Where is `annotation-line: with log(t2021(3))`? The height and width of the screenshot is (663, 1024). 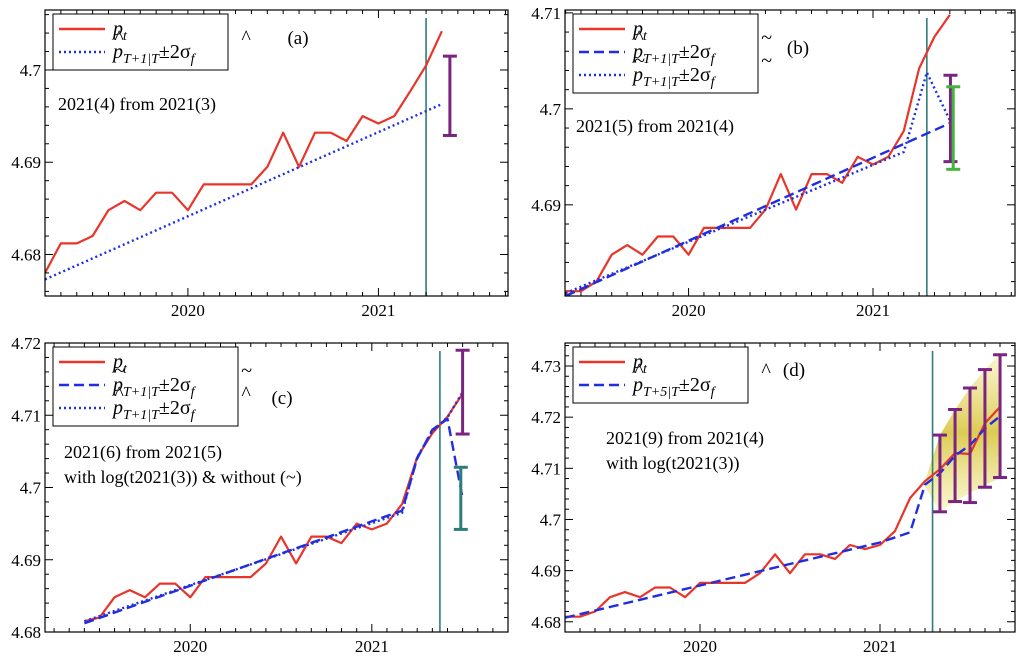 annotation-line: with log(t2021(3)) is located at coordinates (672, 463).